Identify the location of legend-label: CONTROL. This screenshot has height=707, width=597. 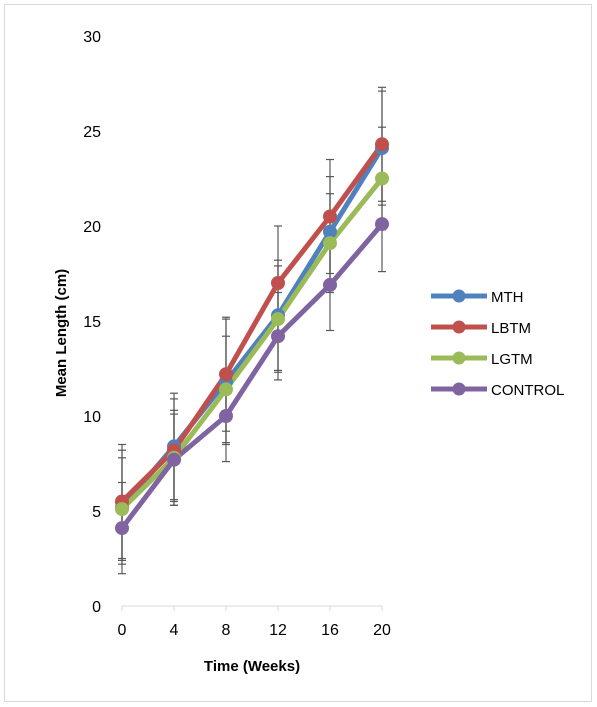
(527, 390).